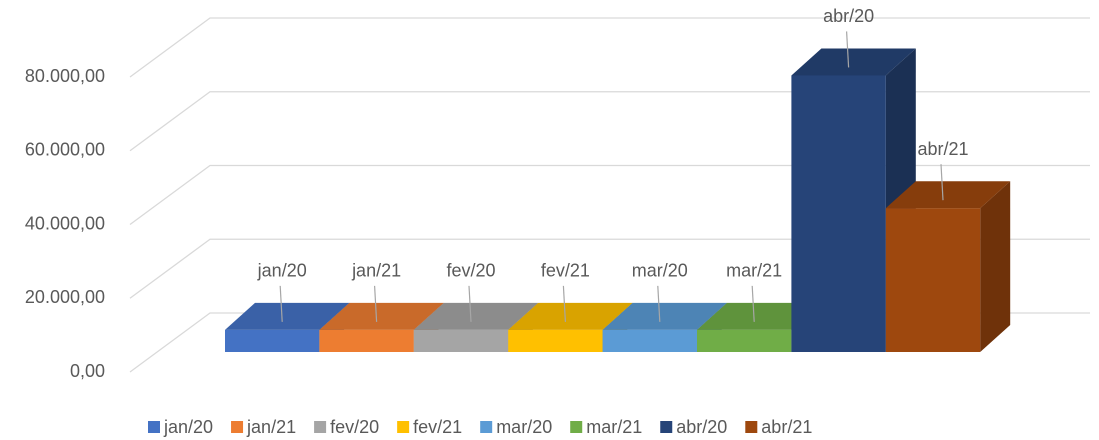 The image size is (1099, 440). I want to click on legend-label: fev/20, so click(354, 427).